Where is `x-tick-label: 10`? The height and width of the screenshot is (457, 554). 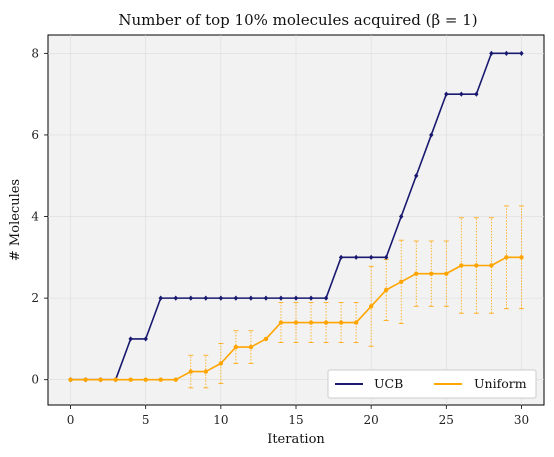 x-tick-label: 10 is located at coordinates (220, 420).